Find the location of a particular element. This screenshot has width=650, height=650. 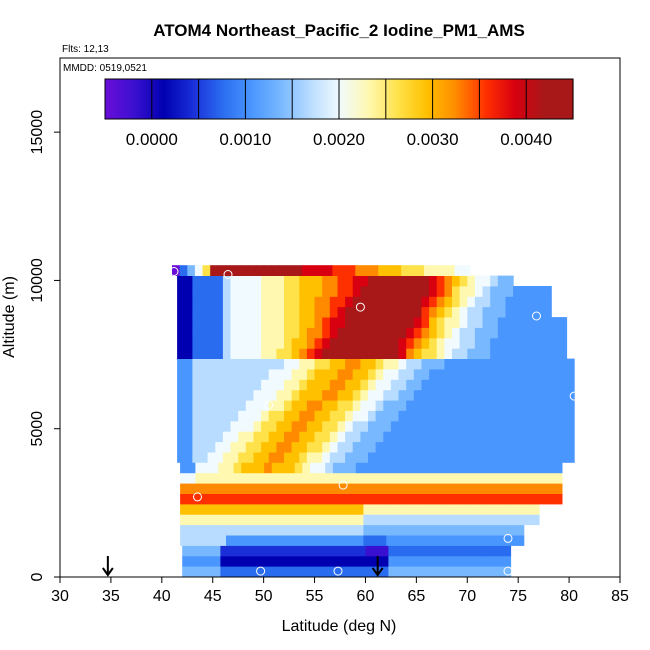

sample-circle is located at coordinates (174, 271).